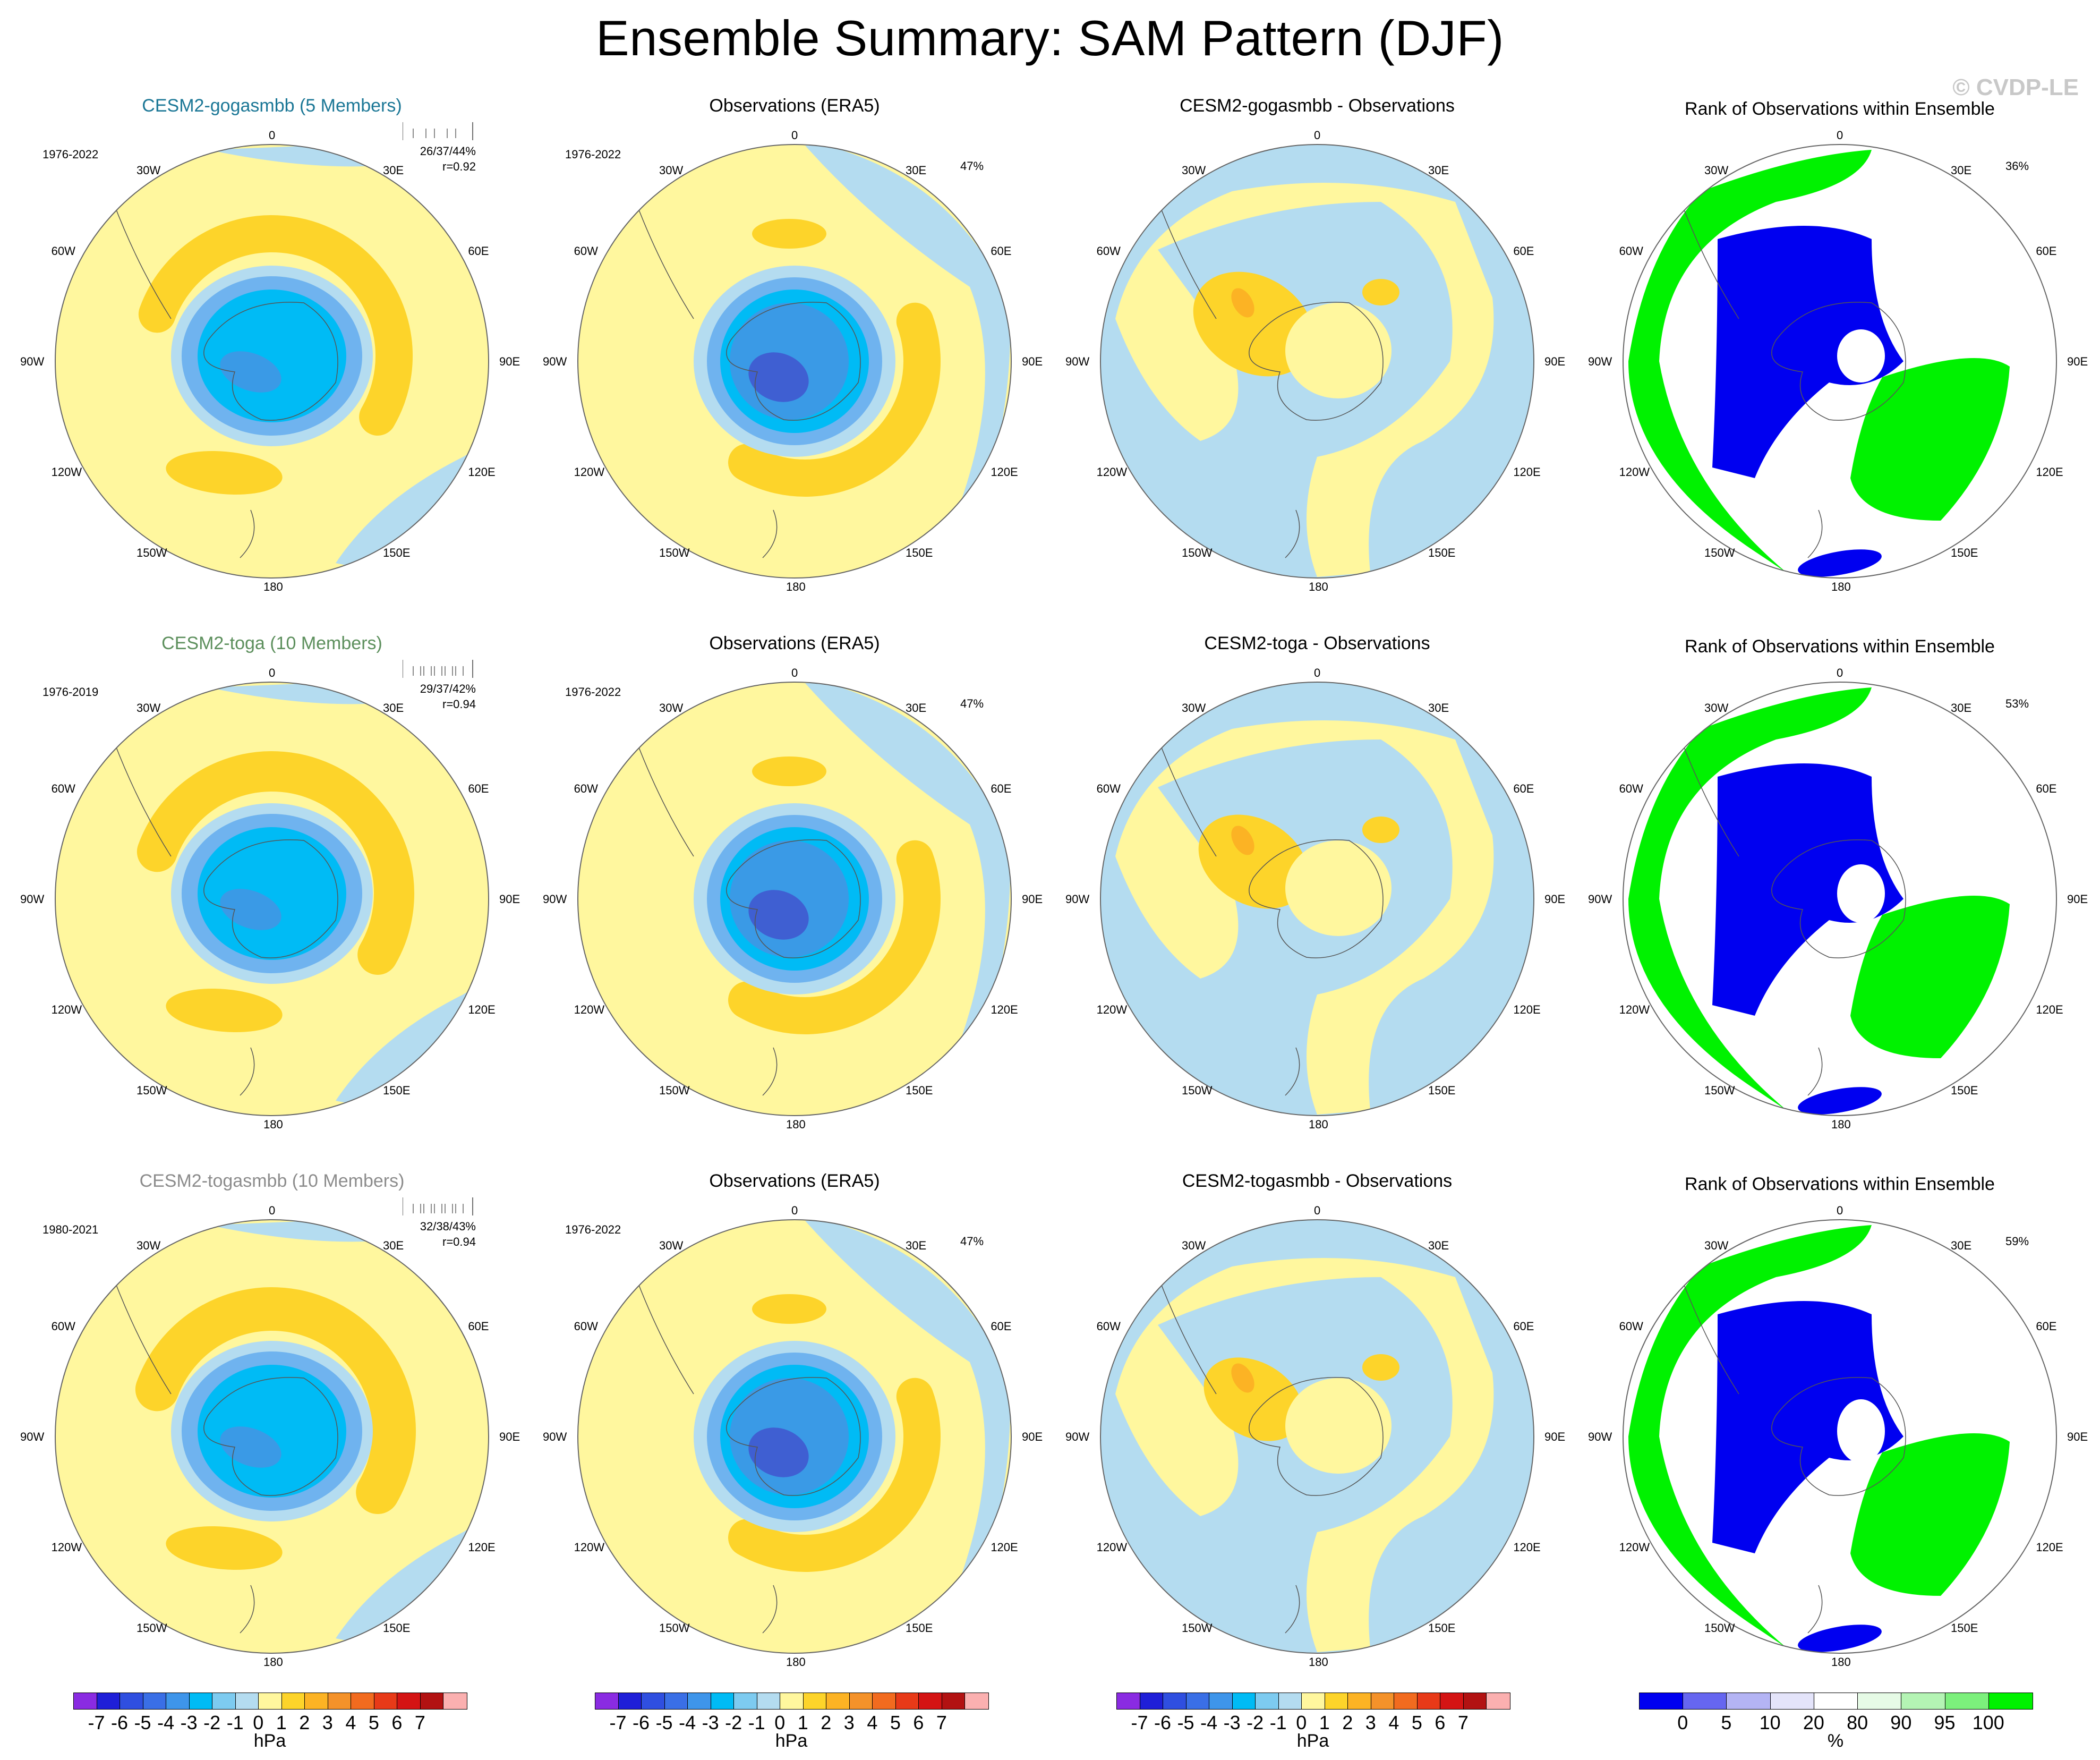 The width and height of the screenshot is (2100, 1760). I want to click on page-title: Ensemble Summary: SAM Pattern (DJF), so click(1050, 38).